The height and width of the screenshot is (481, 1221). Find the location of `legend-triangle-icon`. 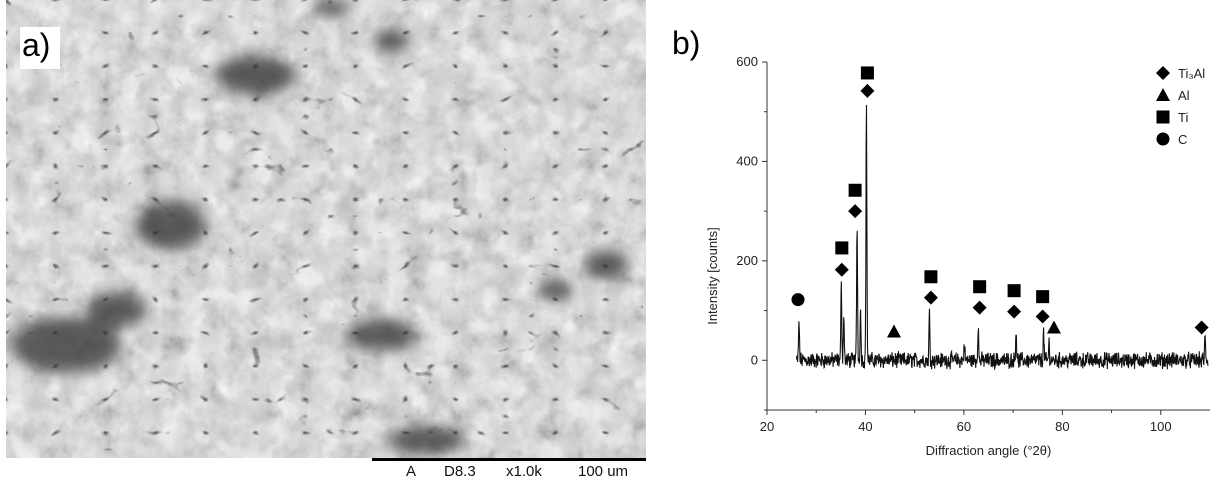

legend-triangle-icon is located at coordinates (1163, 94).